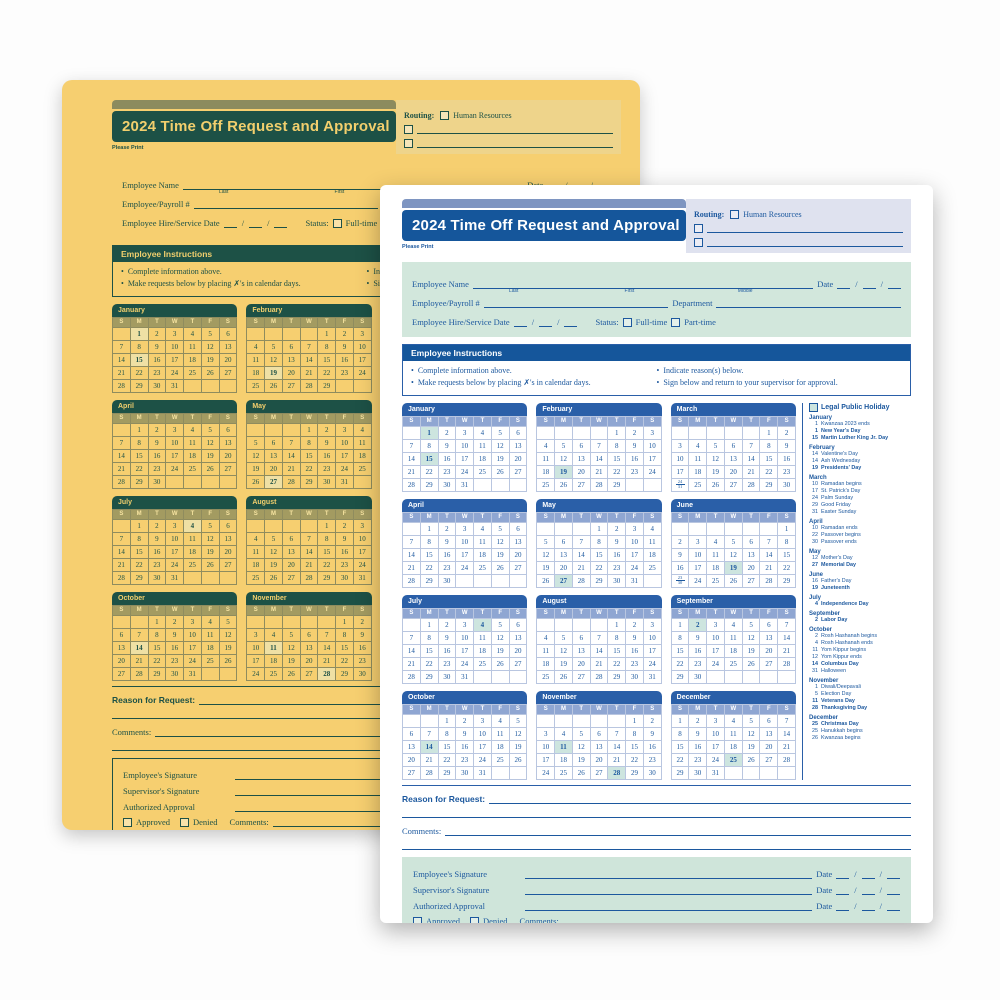 This screenshot has width=1000, height=1000. What do you see at coordinates (700, 799) in the screenshot?
I see `reason-input-line` at bounding box center [700, 799].